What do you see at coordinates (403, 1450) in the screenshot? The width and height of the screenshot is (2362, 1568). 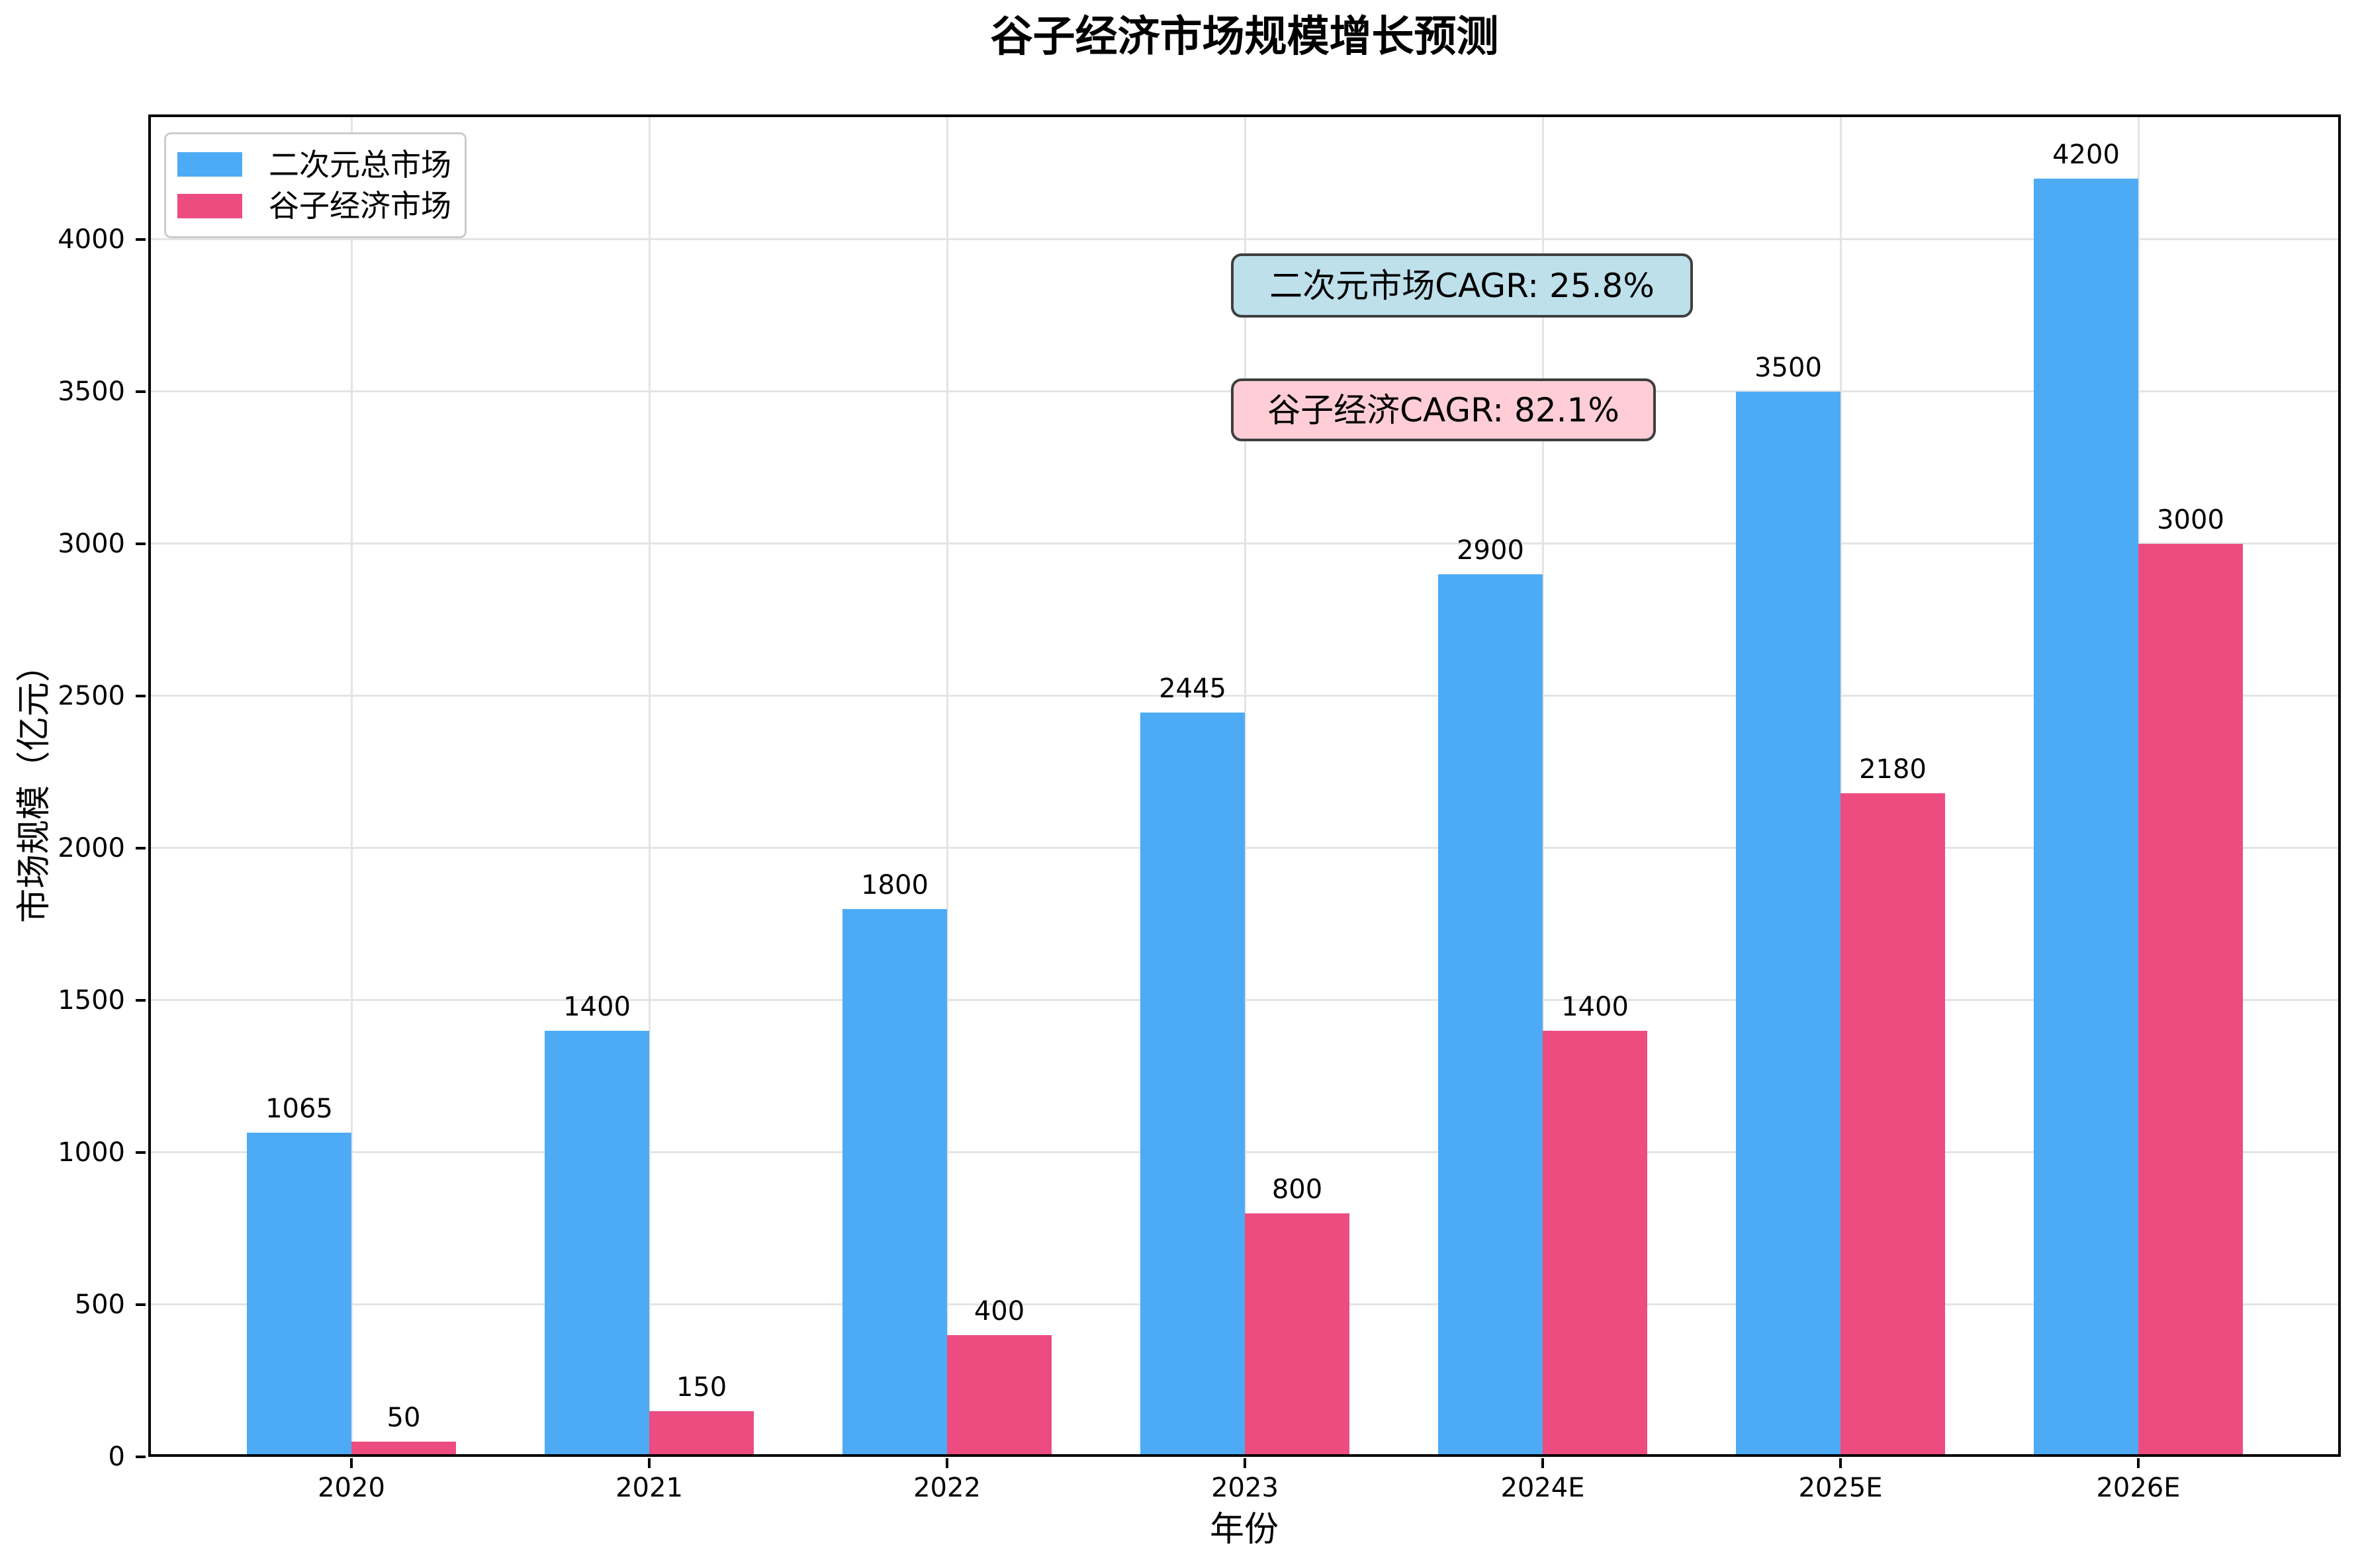 I see `bar-guzi-2020` at bounding box center [403, 1450].